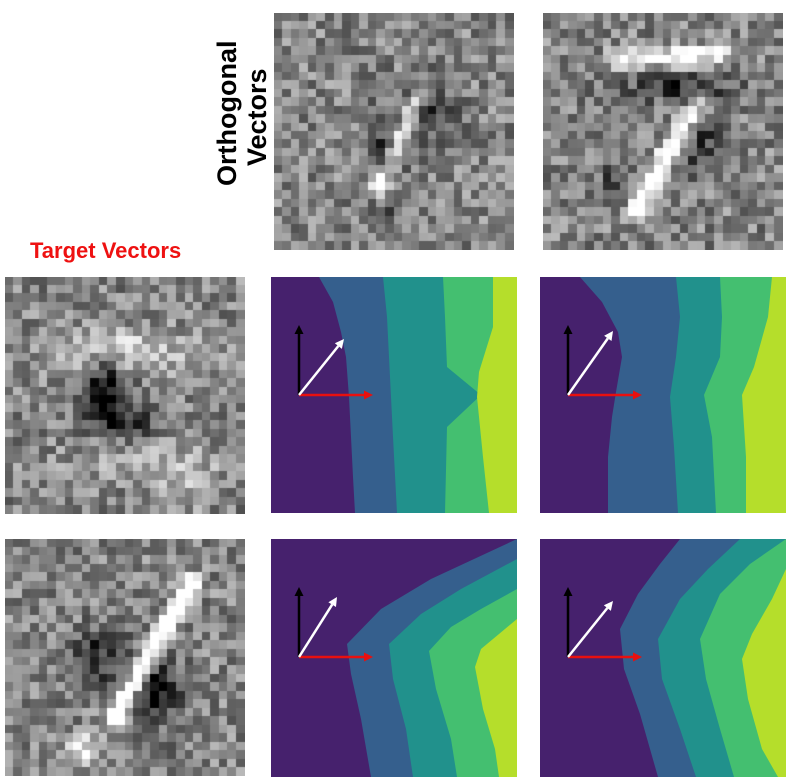 This screenshot has height=781, width=793. Describe the element at coordinates (106, 250) in the screenshot. I see `target-vectors-label: Target Vectors` at that location.